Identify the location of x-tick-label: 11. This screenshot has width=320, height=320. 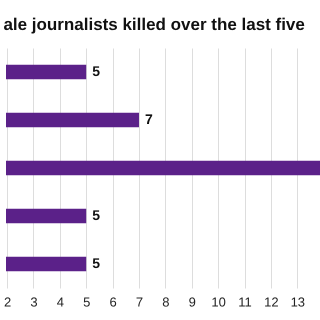
(245, 302).